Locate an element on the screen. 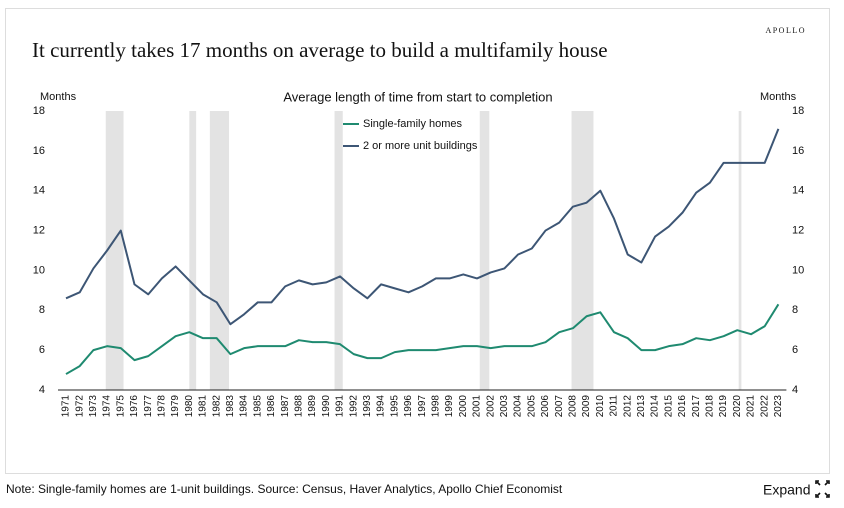 This screenshot has height=508, width=844. x-tick-label: 1973 is located at coordinates (93, 406).